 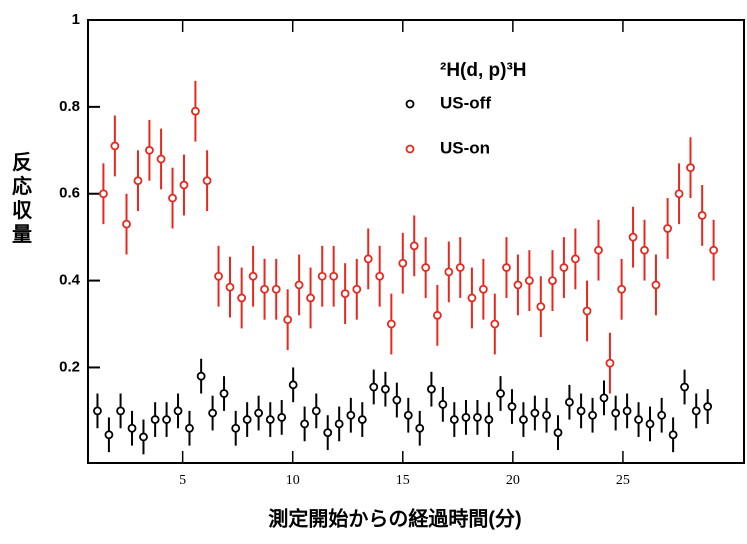 What do you see at coordinates (76, 19) in the screenshot?
I see `y-tick-label: 1` at bounding box center [76, 19].